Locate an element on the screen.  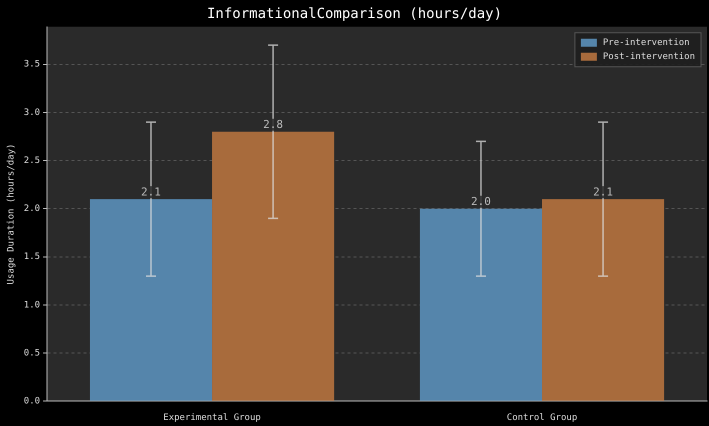
y-tick-label: 0.0 is located at coordinates (32, 401).